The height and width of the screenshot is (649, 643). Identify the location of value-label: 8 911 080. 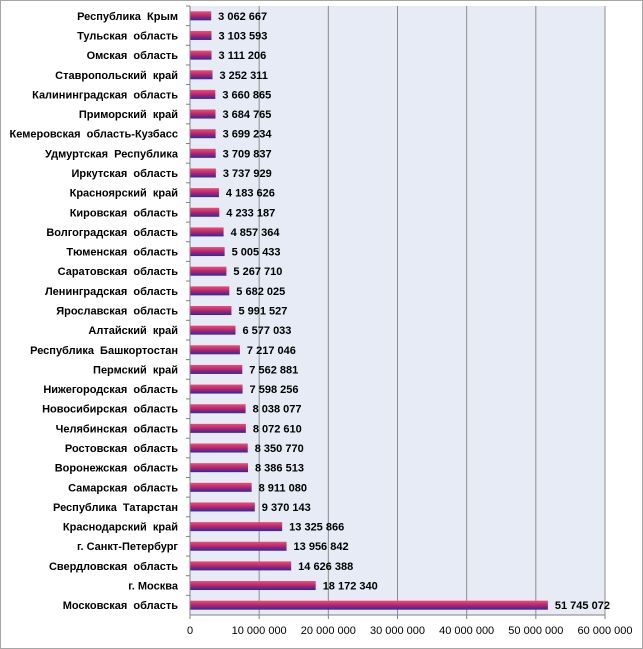
(283, 488).